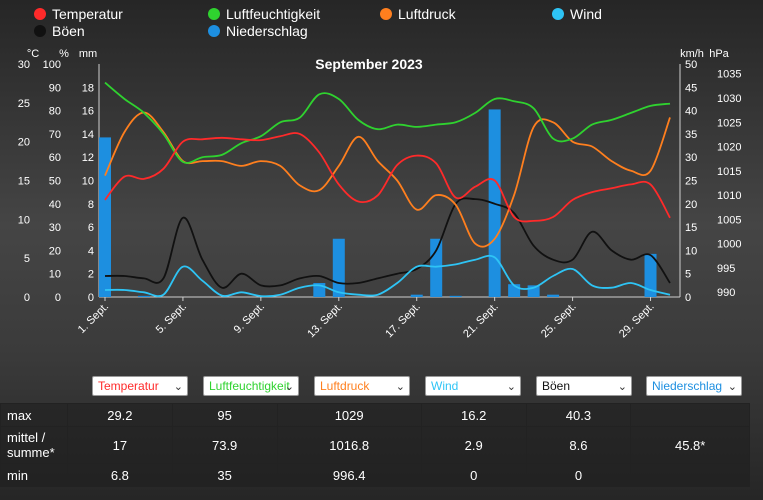 The height and width of the screenshot is (500, 763). Describe the element at coordinates (584, 386) in the screenshot. I see `select-boeen: Böen ⌄` at that location.